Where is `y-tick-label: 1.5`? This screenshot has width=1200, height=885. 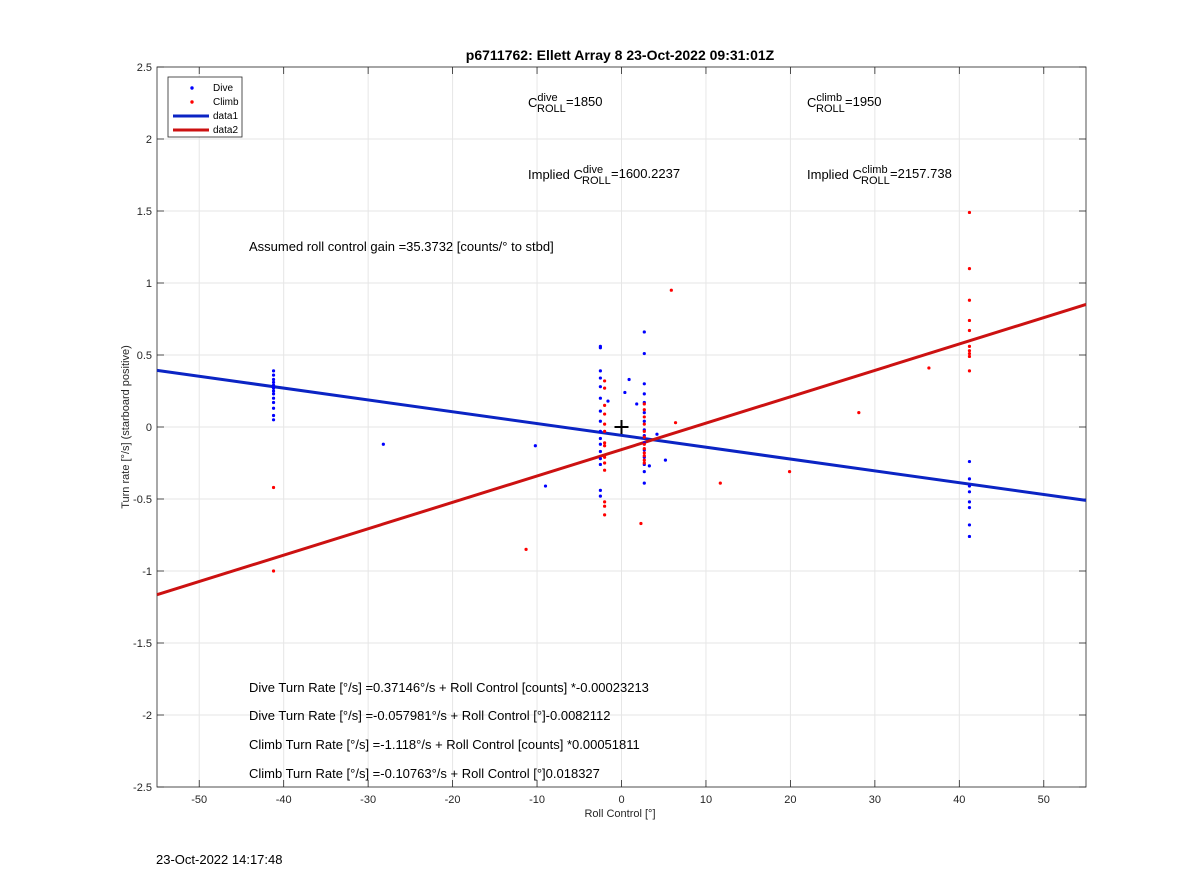
y-tick-label: 1.5 is located at coordinates (144, 212).